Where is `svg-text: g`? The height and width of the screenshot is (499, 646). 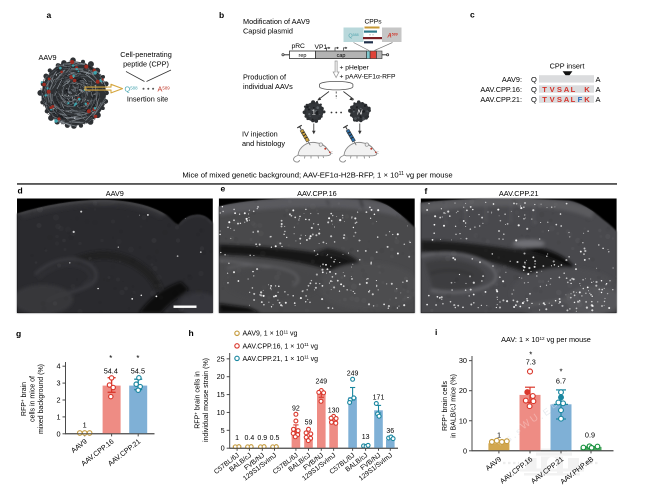
svg-text: g is located at coordinates (18, 334).